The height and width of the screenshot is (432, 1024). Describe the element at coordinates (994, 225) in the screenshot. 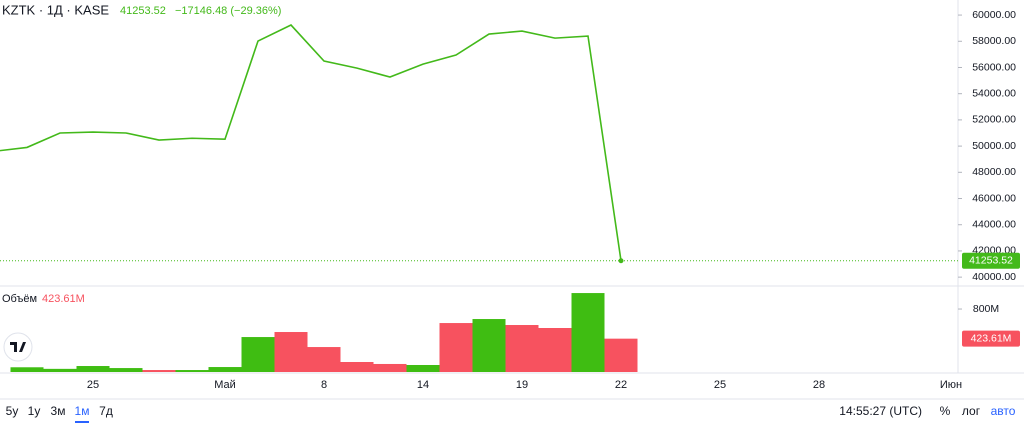

I see `y-tick-label: 44000.00` at that location.